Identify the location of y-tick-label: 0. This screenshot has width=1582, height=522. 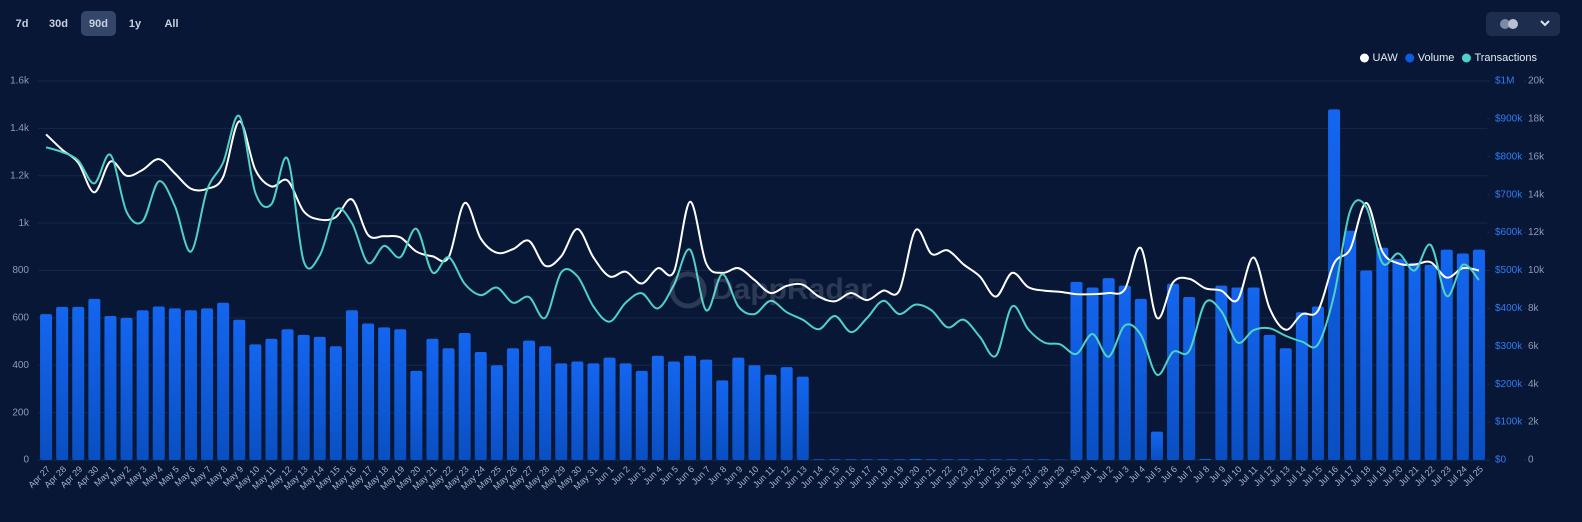
(26, 460).